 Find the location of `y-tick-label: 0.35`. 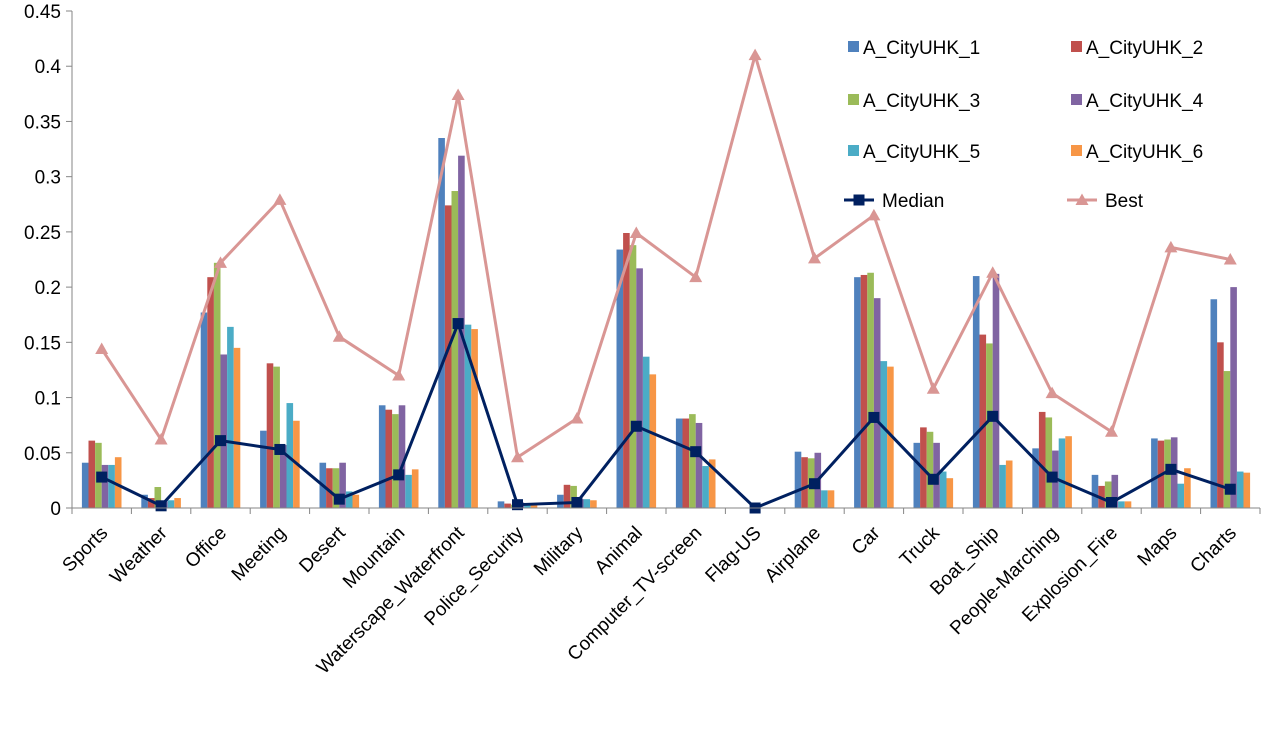

y-tick-label: 0.35 is located at coordinates (42, 122).